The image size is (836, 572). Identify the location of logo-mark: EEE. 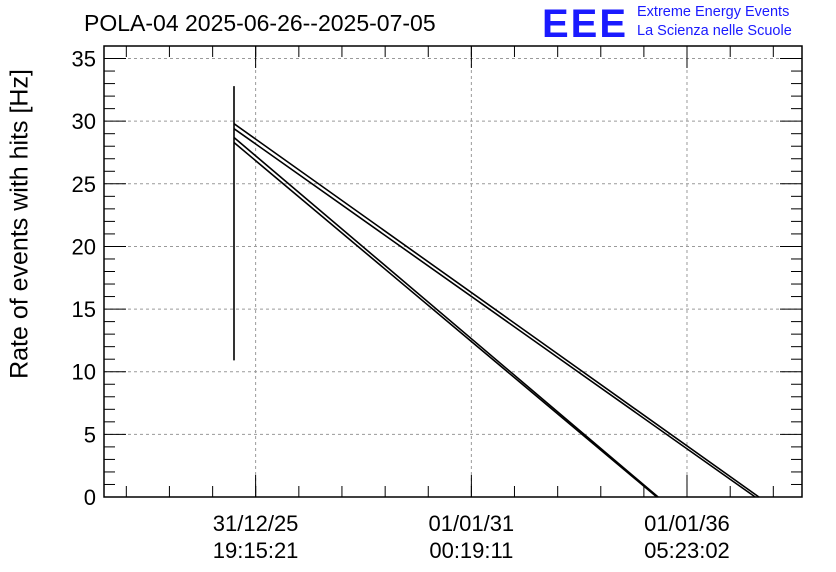
(585, 24).